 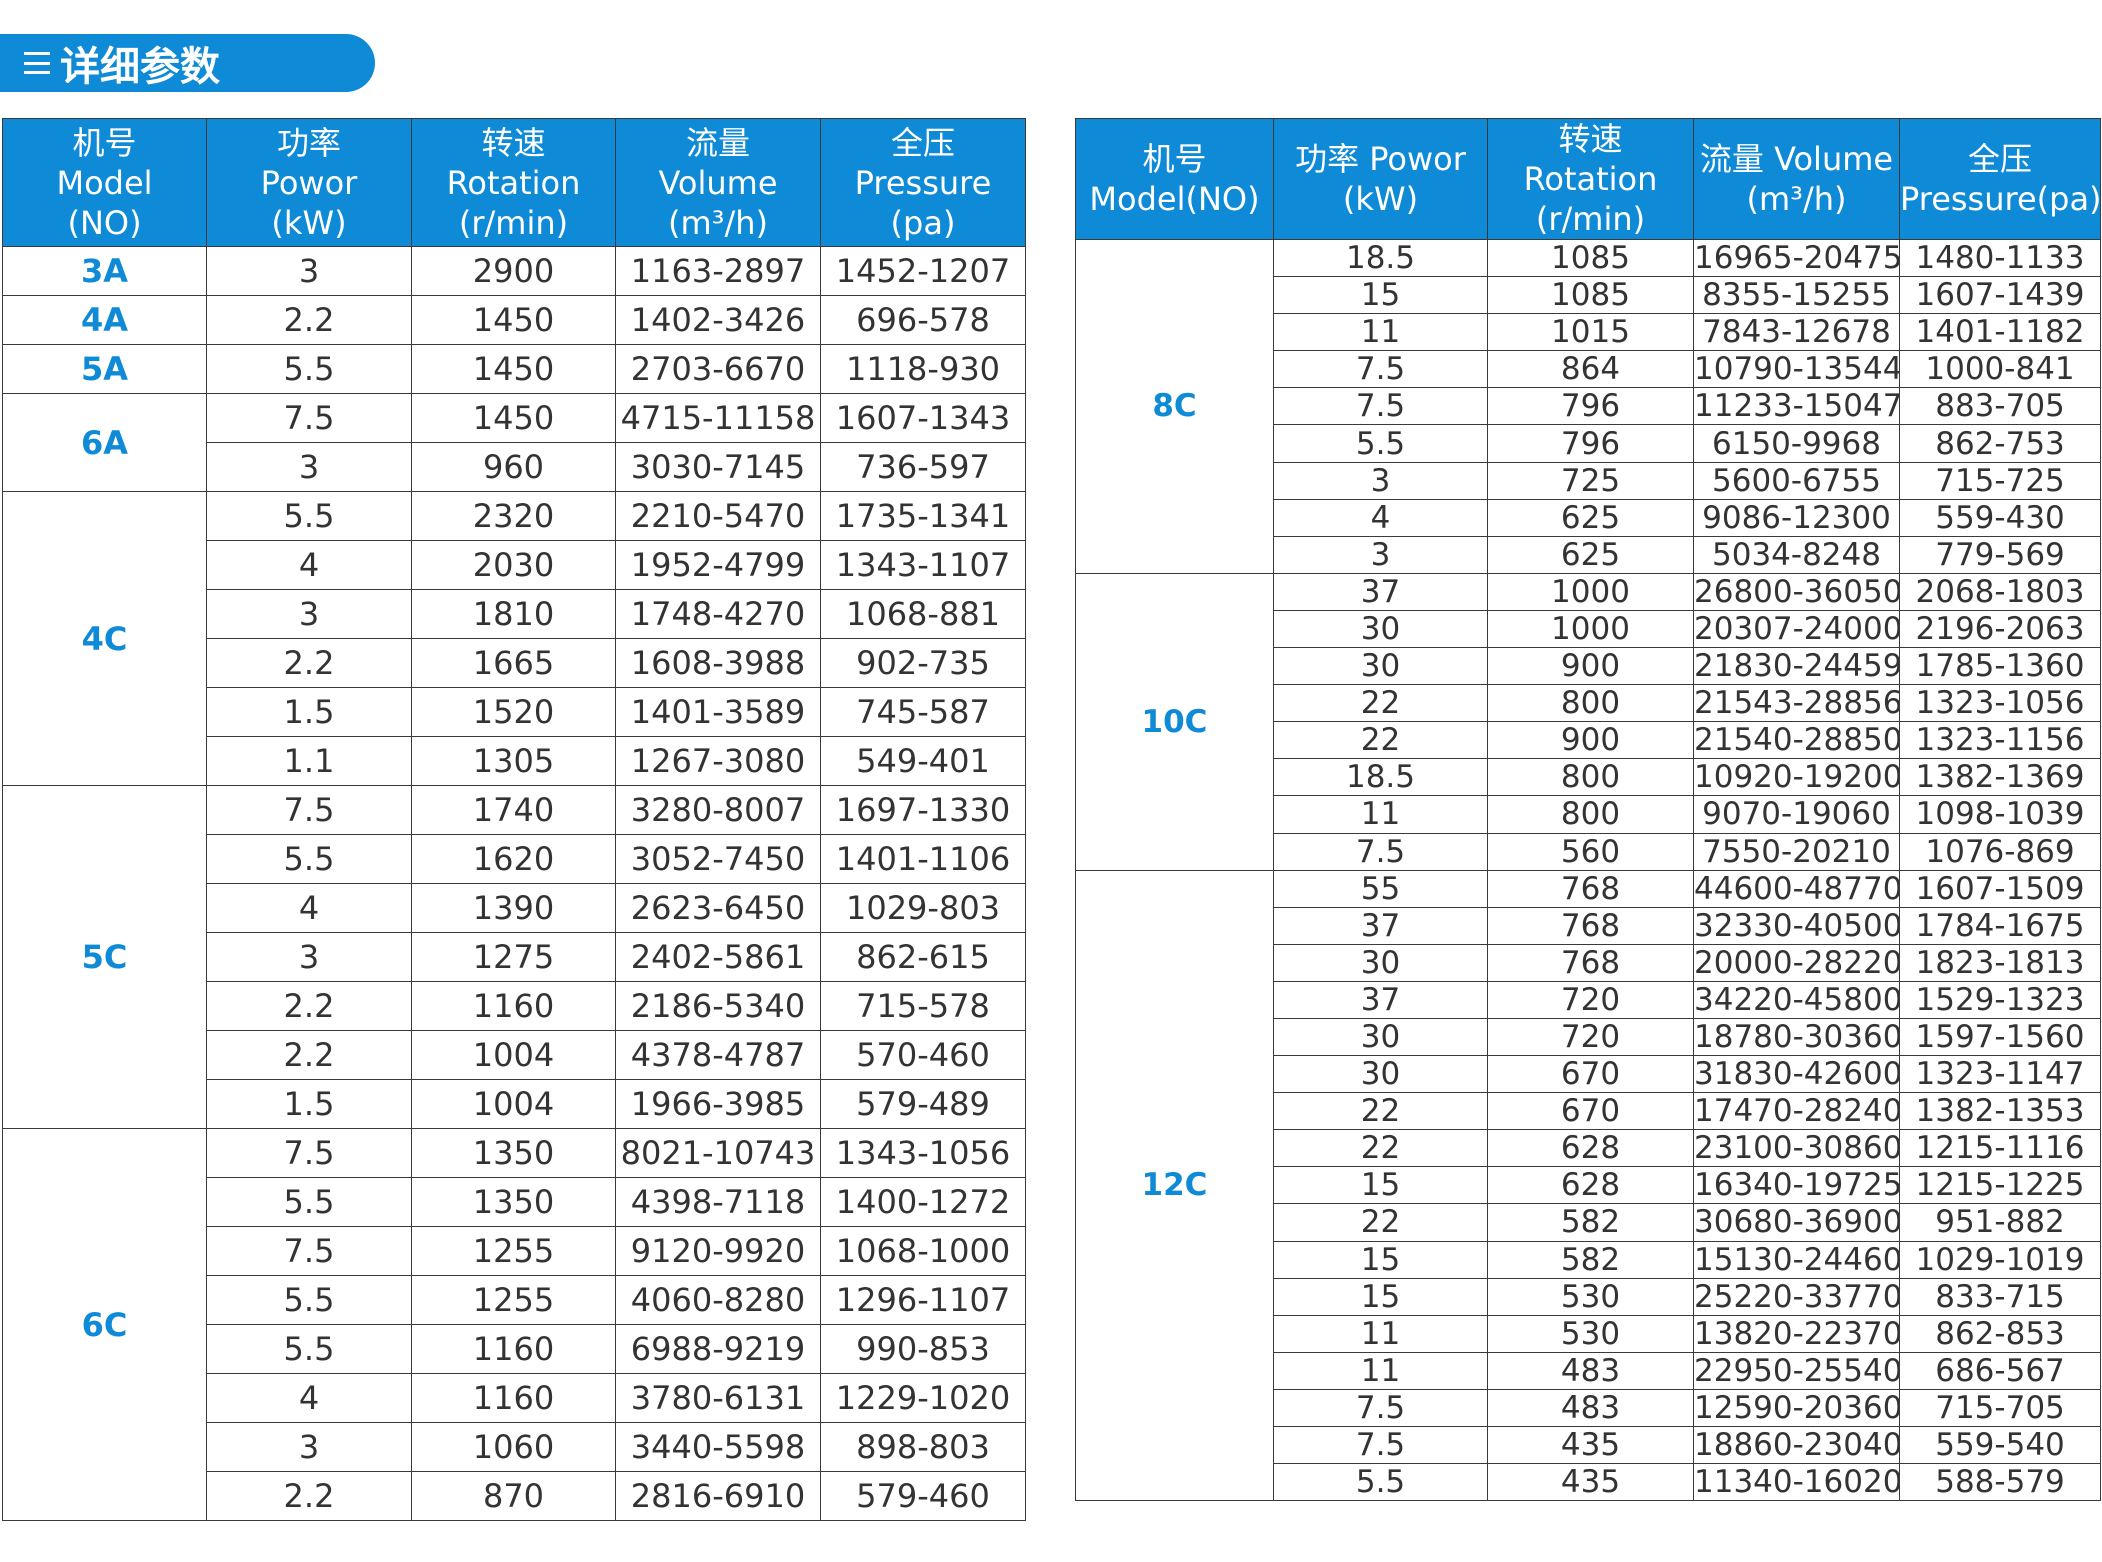 I want to click on pressure-cell: 1076-869, so click(x=2000, y=851).